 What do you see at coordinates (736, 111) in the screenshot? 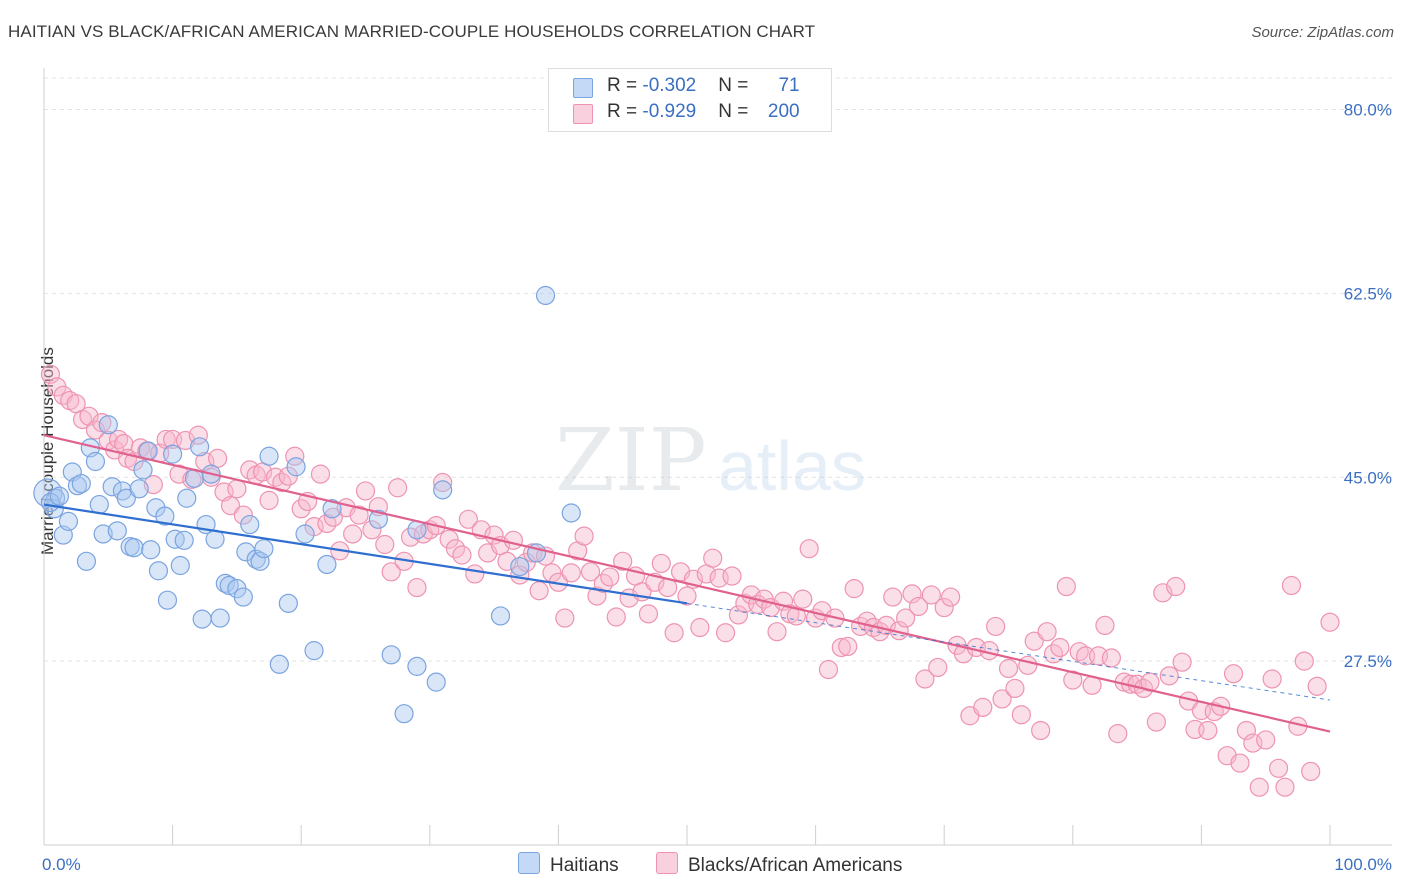
I see `legend-n-label: N =` at bounding box center [736, 111].